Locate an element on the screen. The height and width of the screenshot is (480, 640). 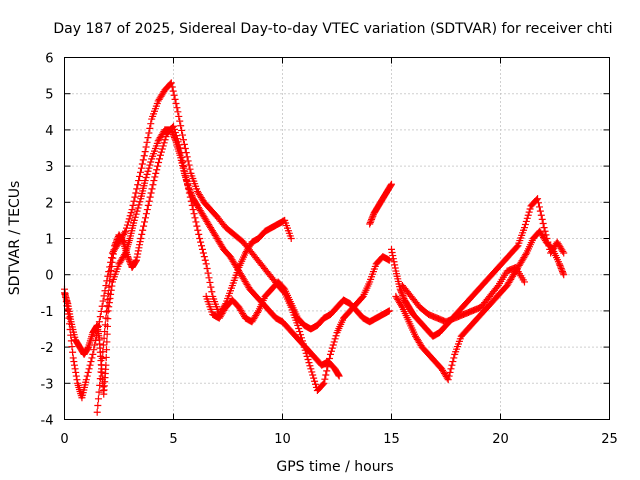
y-tick-label--1: -1 is located at coordinates (47, 312).